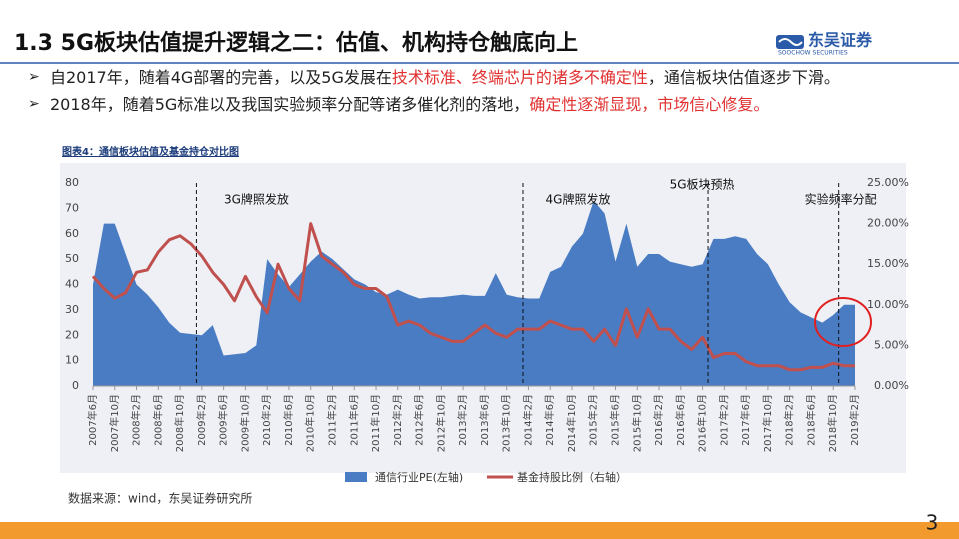 The image size is (959, 539). I want to click on bullet-text: 确定性逐渐显现，市场信心修复。, so click(649, 104).